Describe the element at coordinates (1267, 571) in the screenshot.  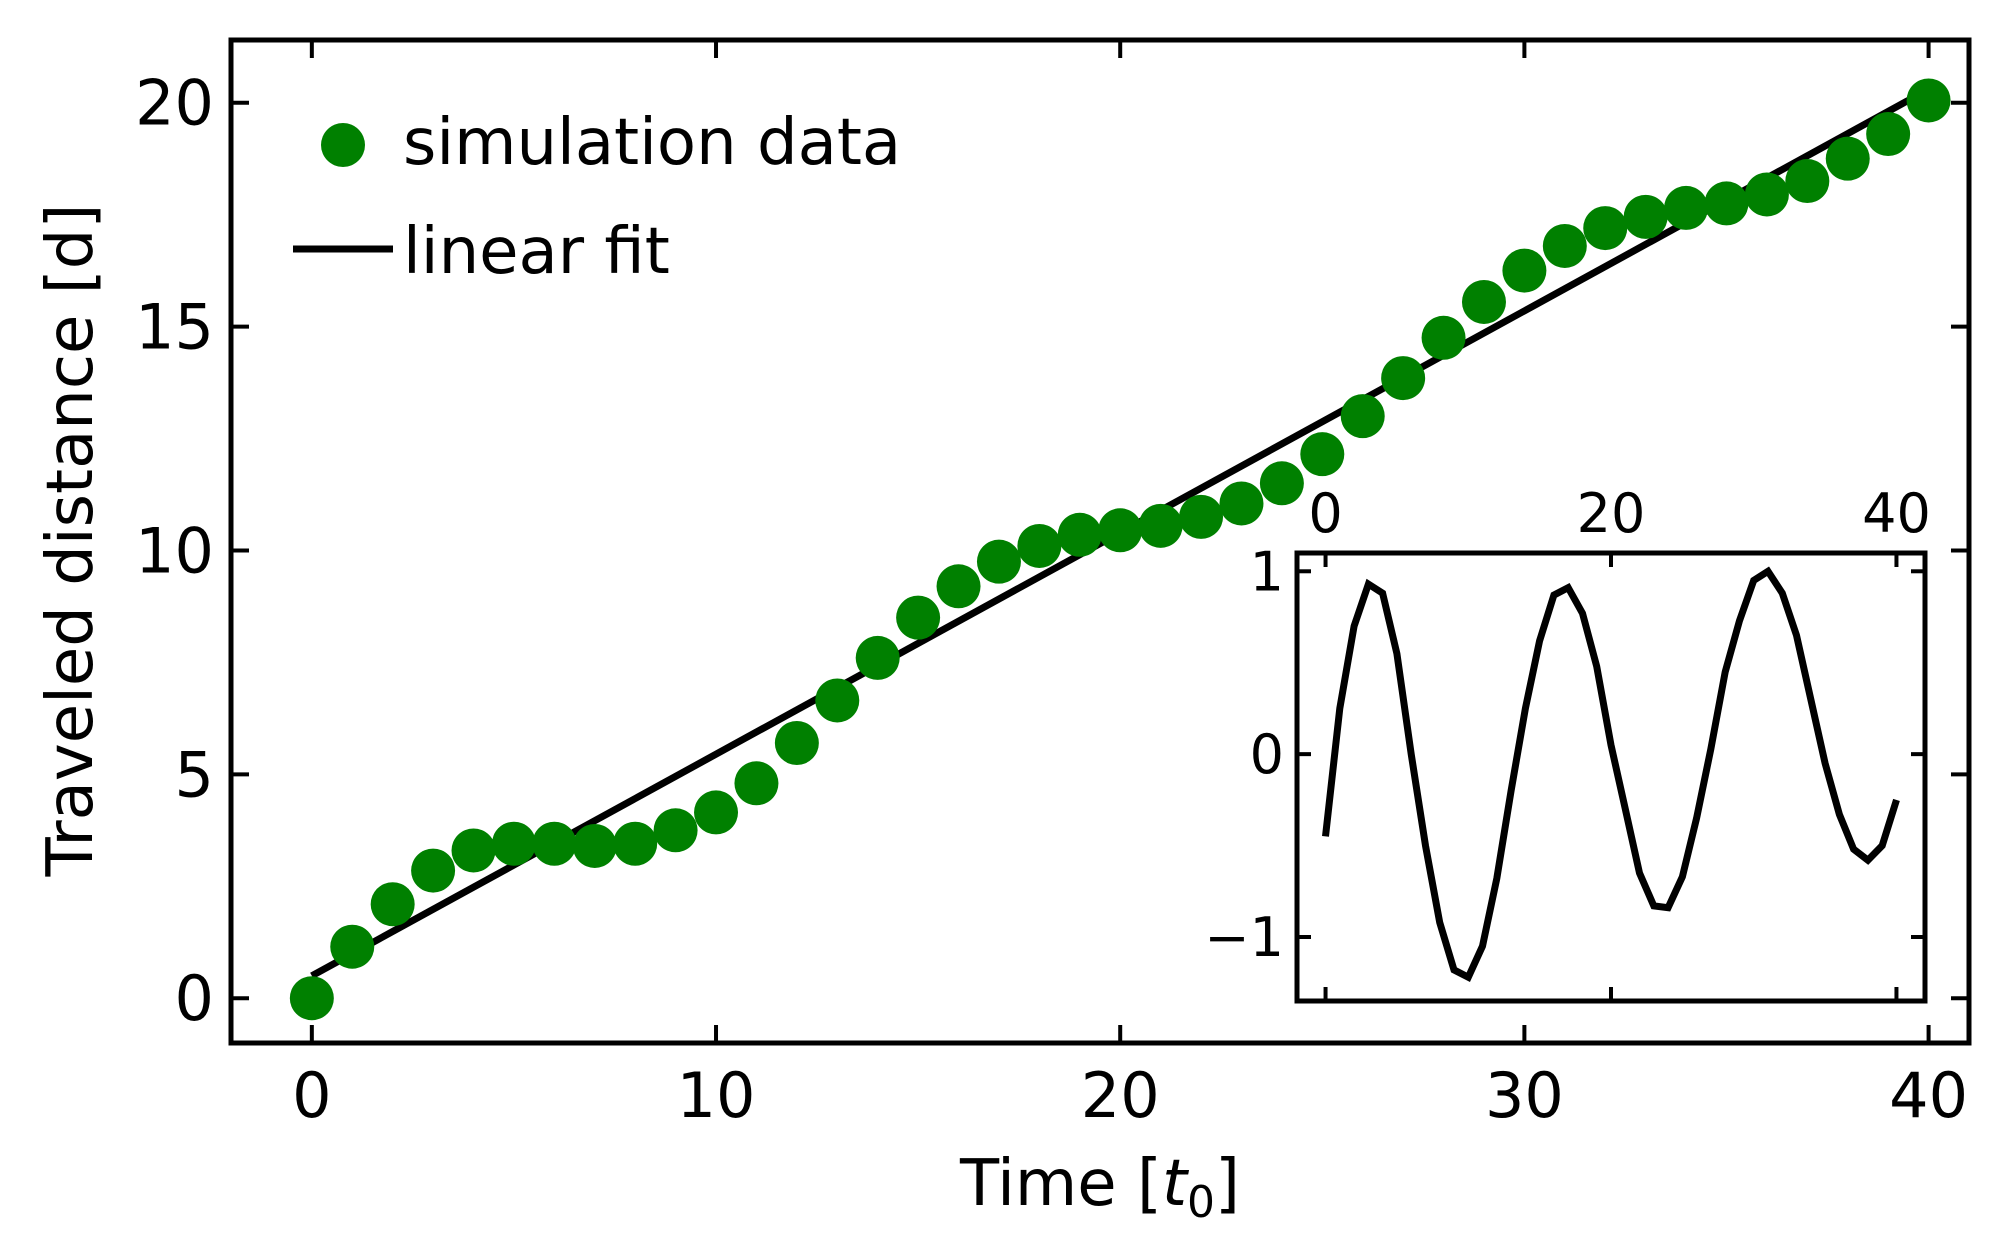
I see `inset-y-tick-label: 1` at that location.